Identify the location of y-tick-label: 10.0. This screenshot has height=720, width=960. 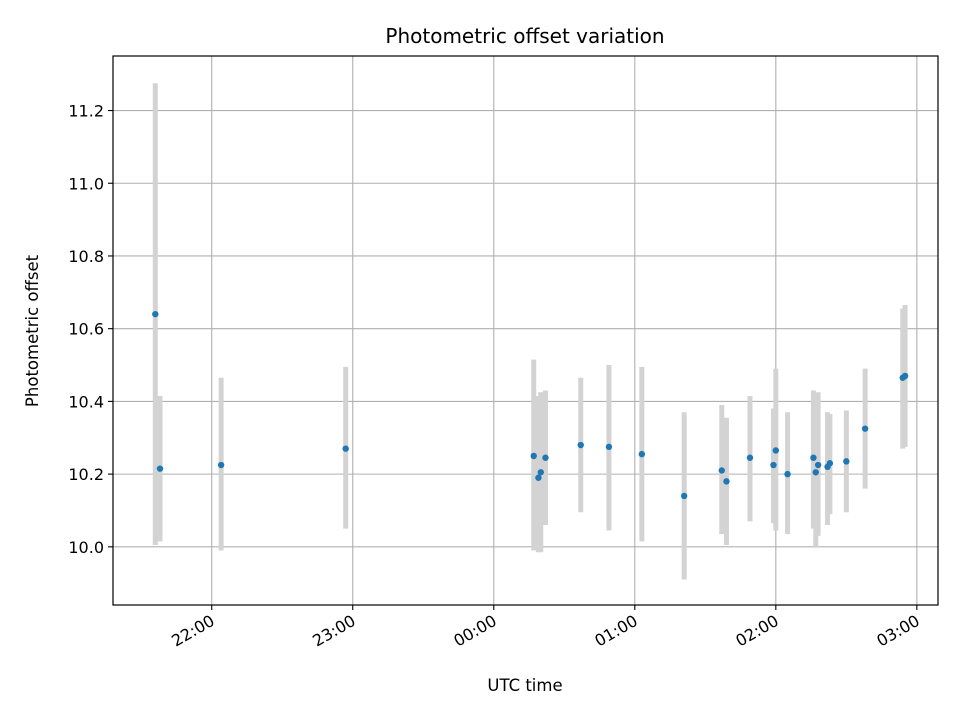
(86, 547).